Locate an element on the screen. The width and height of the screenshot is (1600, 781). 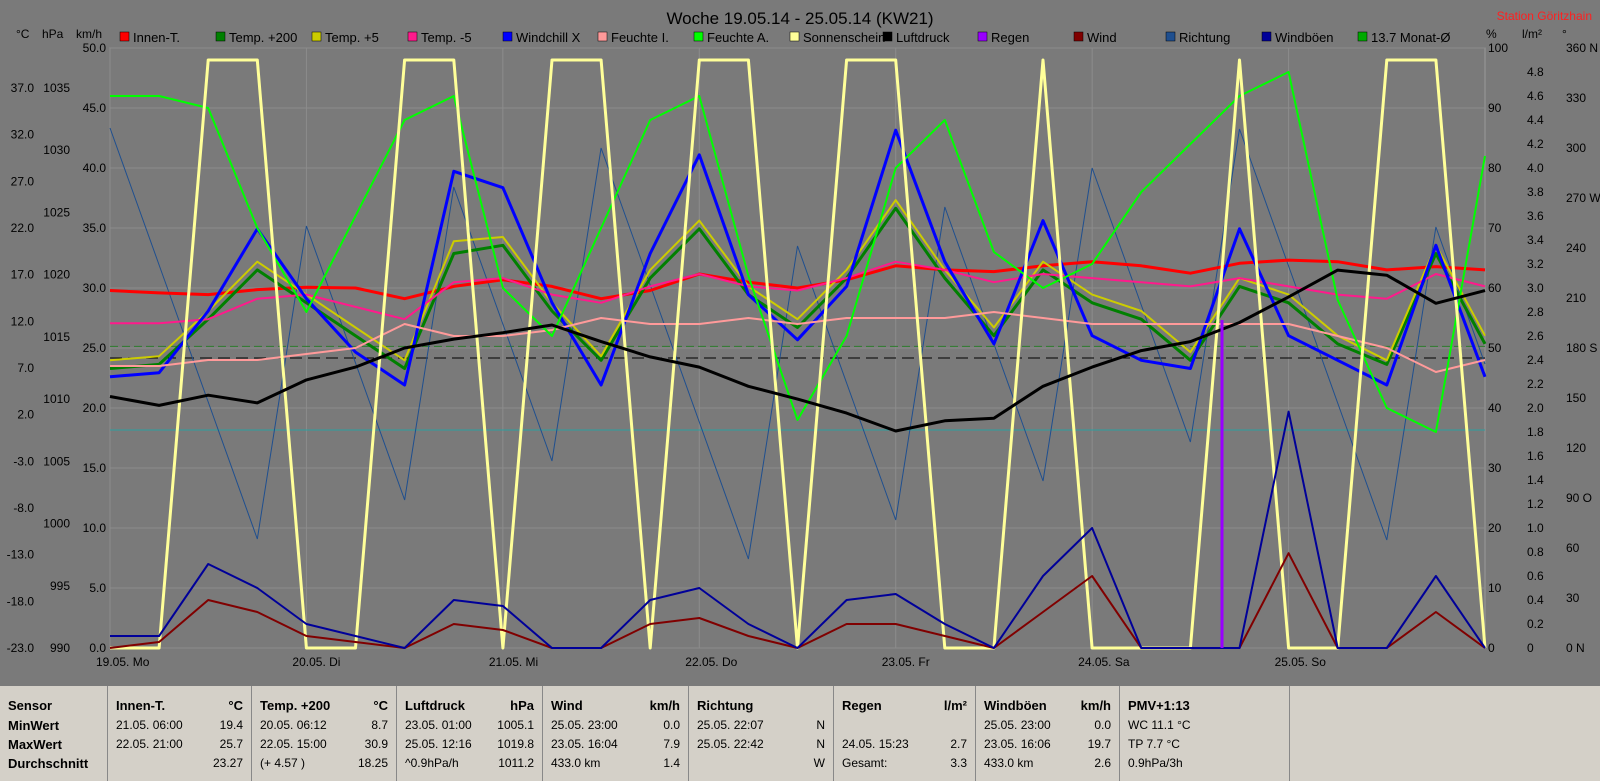
unit-wind: km/h is located at coordinates (89, 34).